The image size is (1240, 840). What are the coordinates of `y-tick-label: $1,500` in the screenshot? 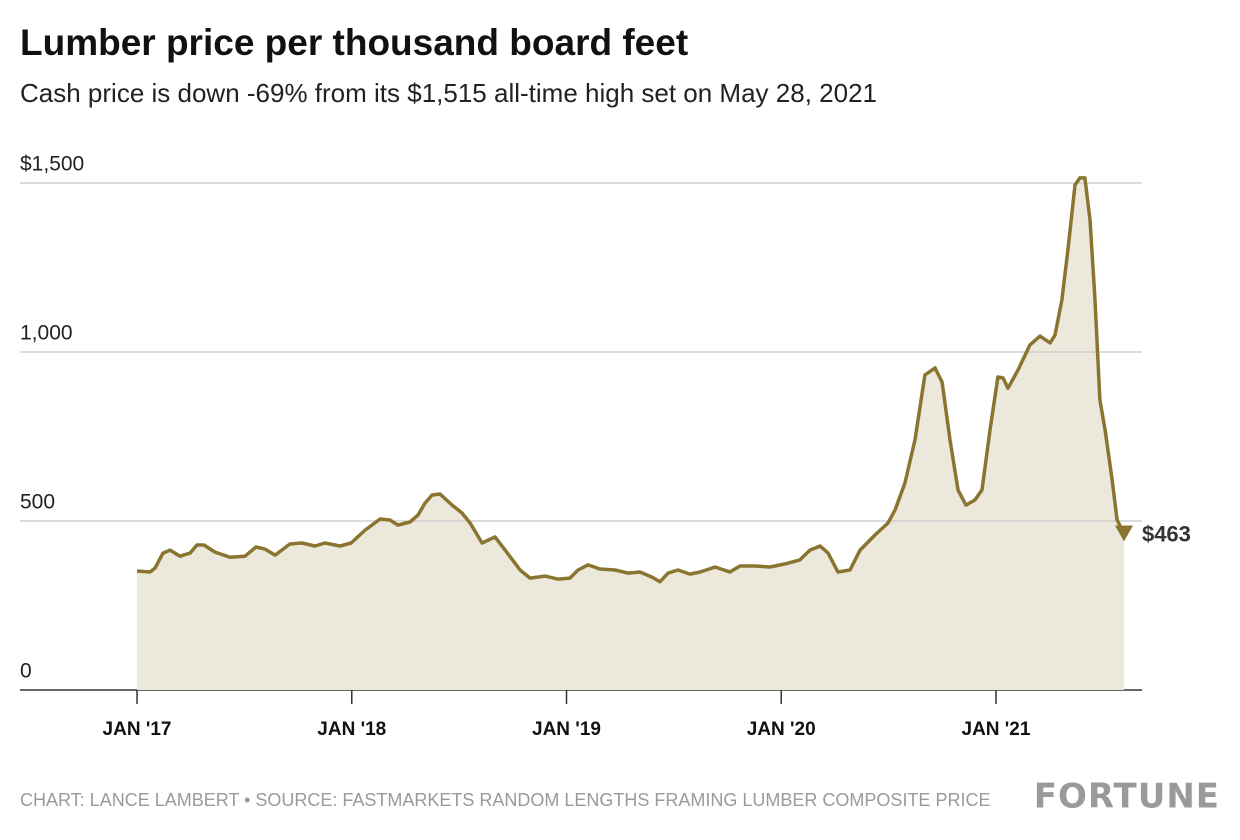 It's located at (52, 164).